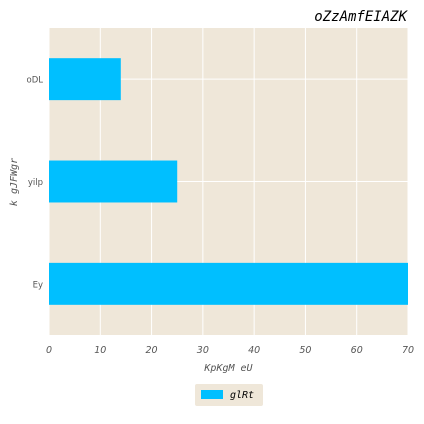 The width and height of the screenshot is (424, 424). What do you see at coordinates (49, 350) in the screenshot?
I see `x-tick-label: 0` at bounding box center [49, 350].